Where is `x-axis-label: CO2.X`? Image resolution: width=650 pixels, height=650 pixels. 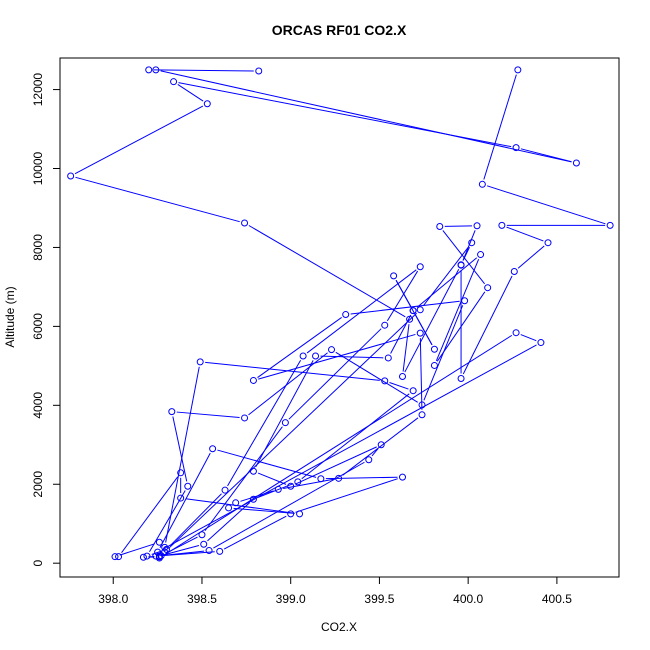 x-axis-label: CO2.X is located at coordinates (339, 627).